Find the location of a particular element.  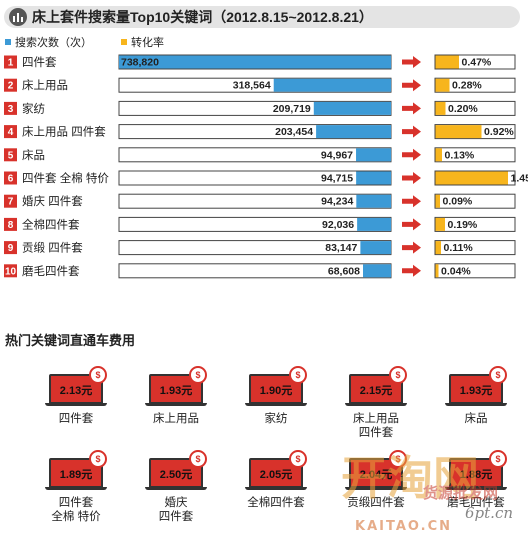

cost-card: 1.90元 $ 家纺 is located at coordinates (276, 396).